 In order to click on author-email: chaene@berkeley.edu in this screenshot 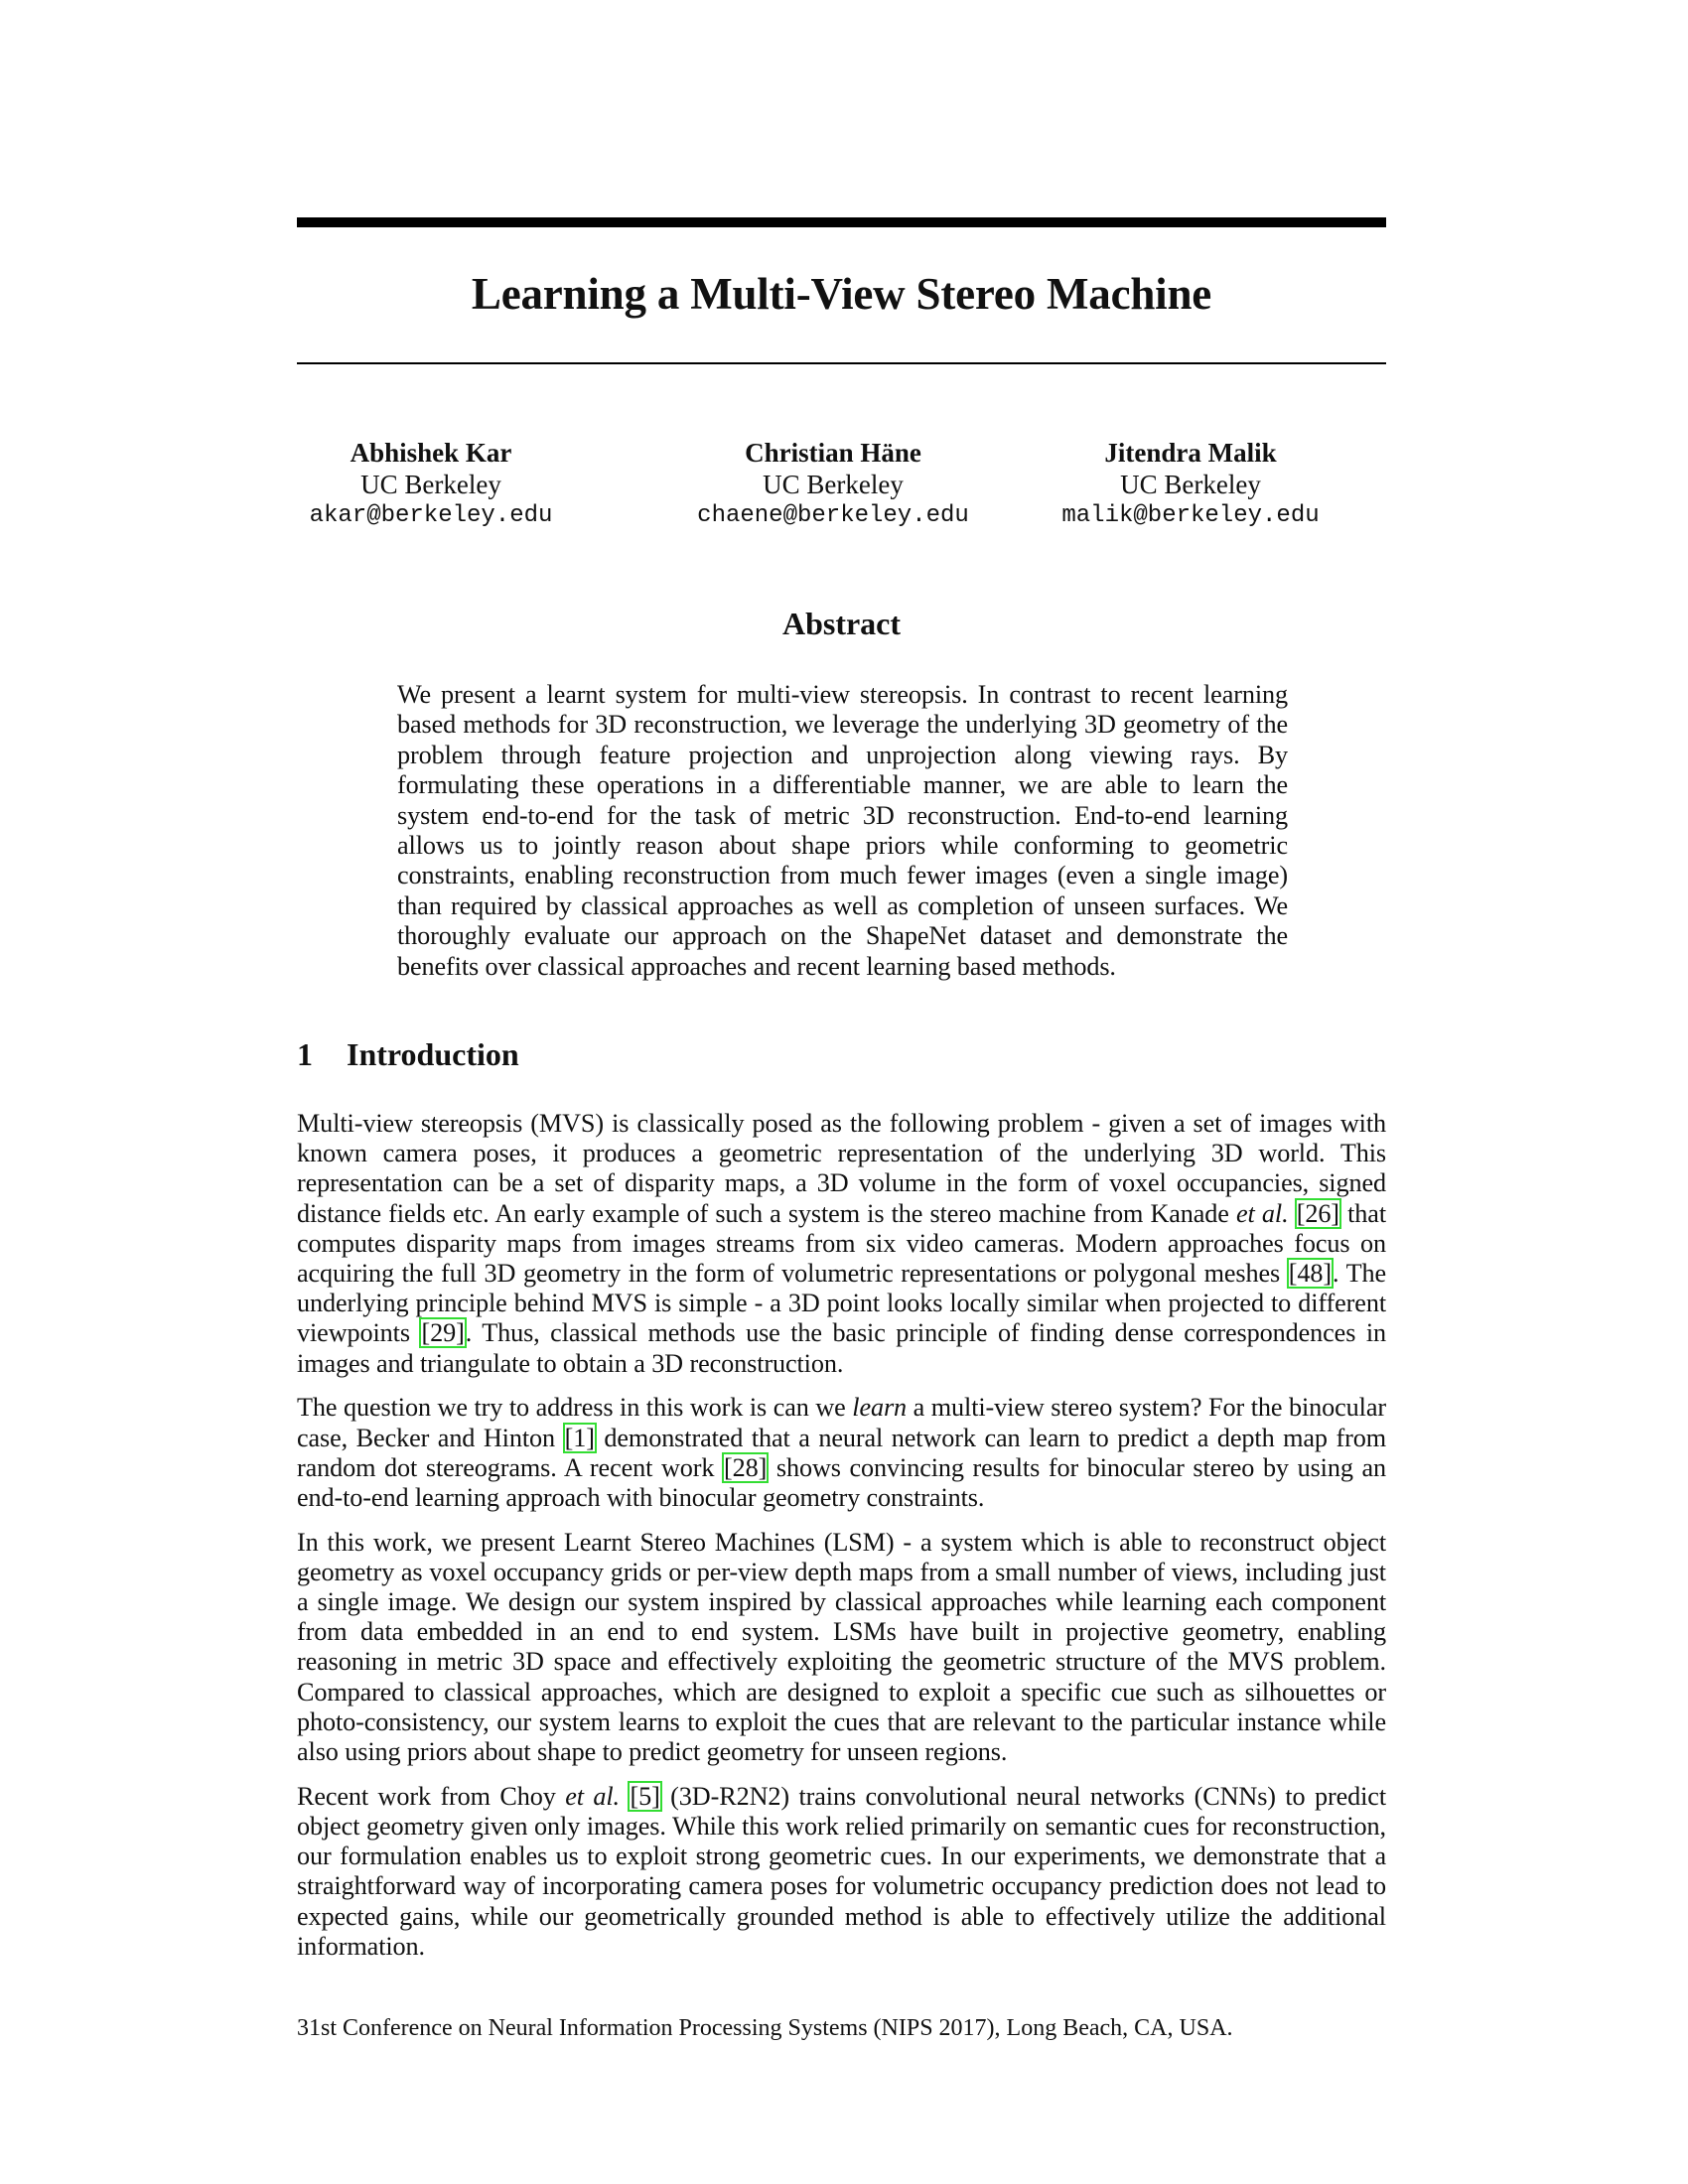, I will do `click(833, 515)`.